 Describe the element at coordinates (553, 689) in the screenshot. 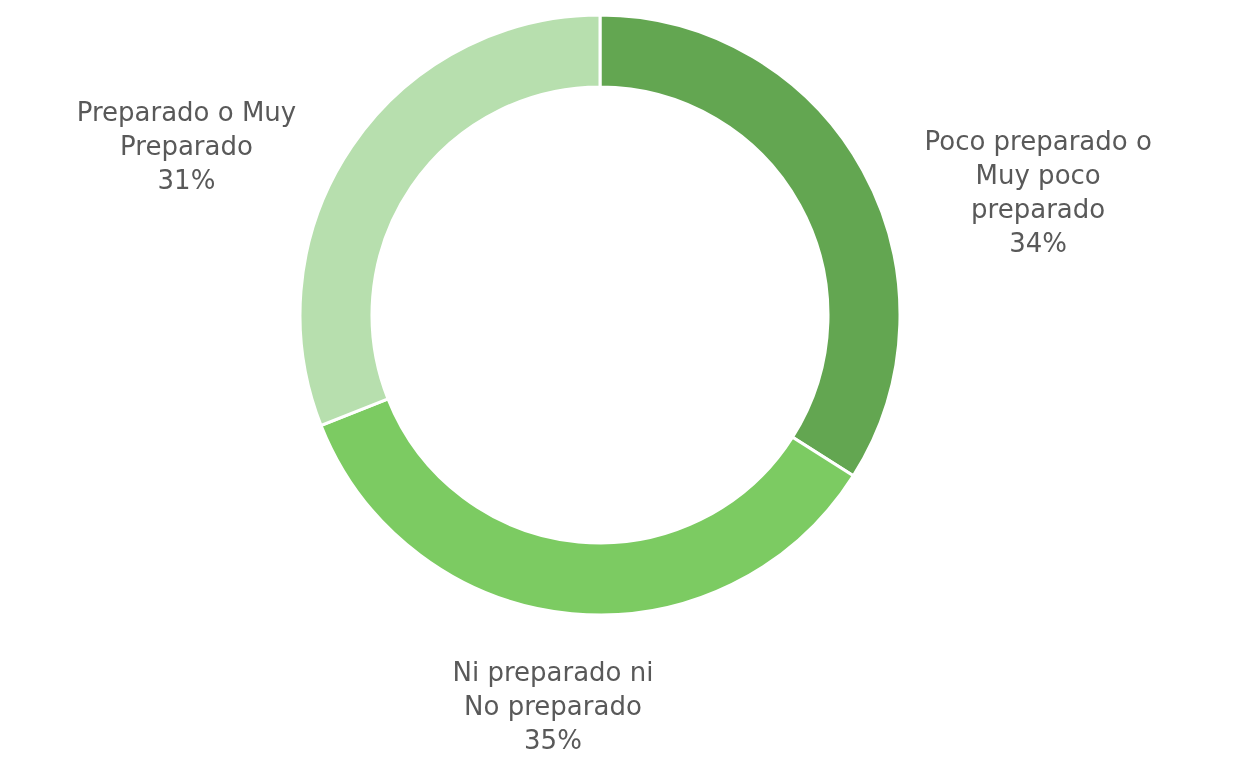

I see `slice-label: Ni preparado ni No preparado` at that location.